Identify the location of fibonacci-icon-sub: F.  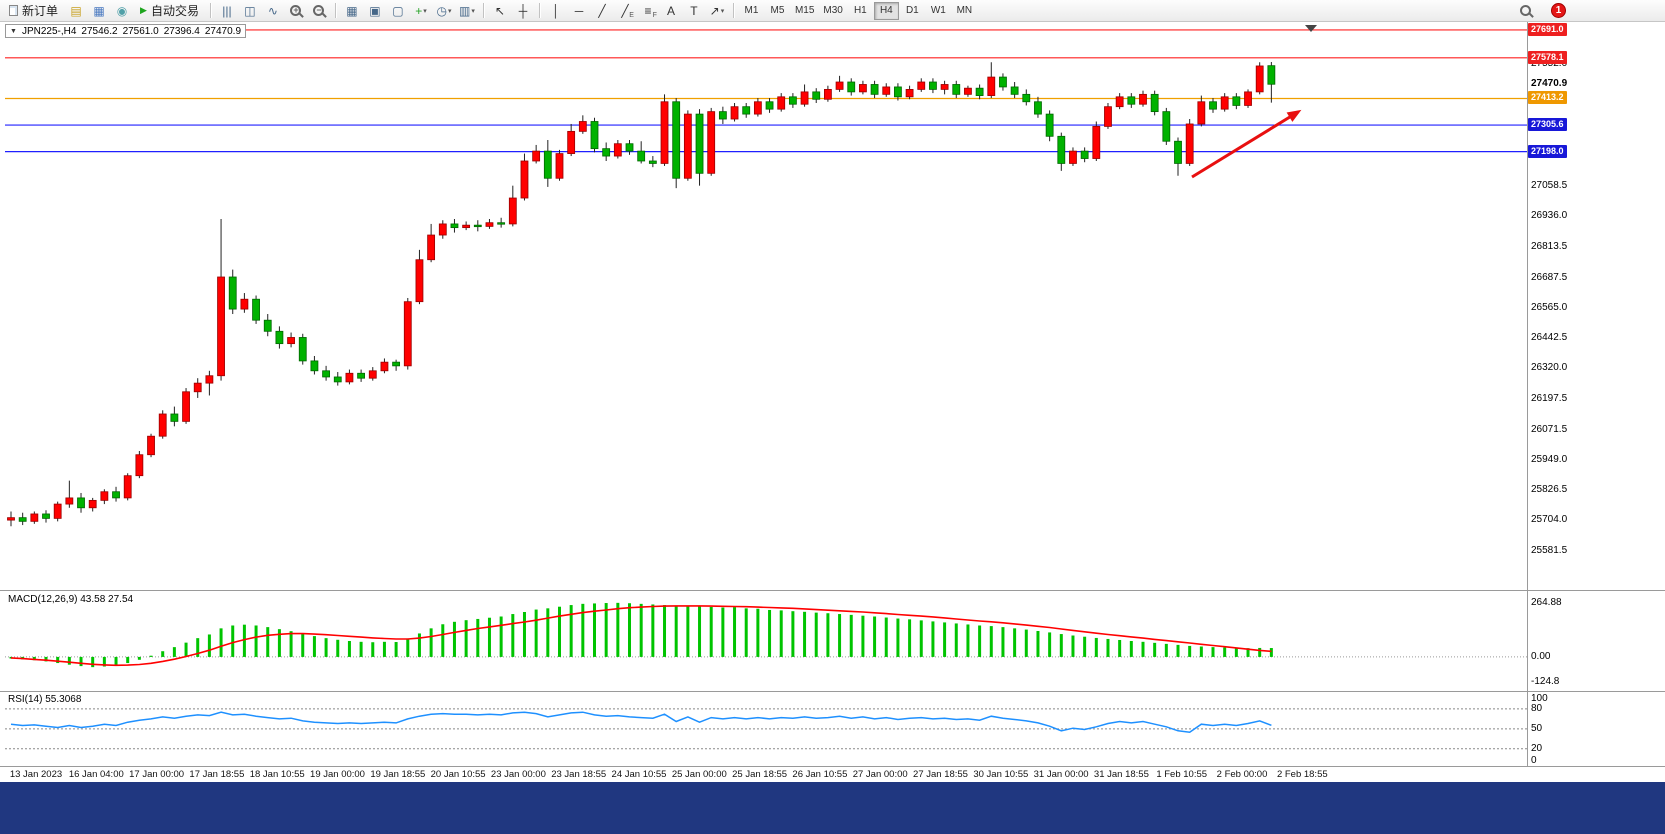
(654, 15).